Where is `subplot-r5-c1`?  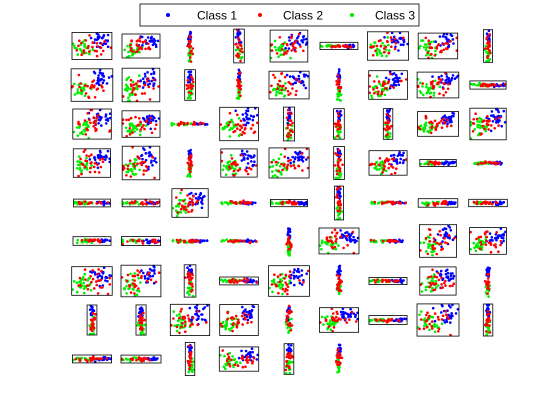 subplot-r5-c1 is located at coordinates (92, 203).